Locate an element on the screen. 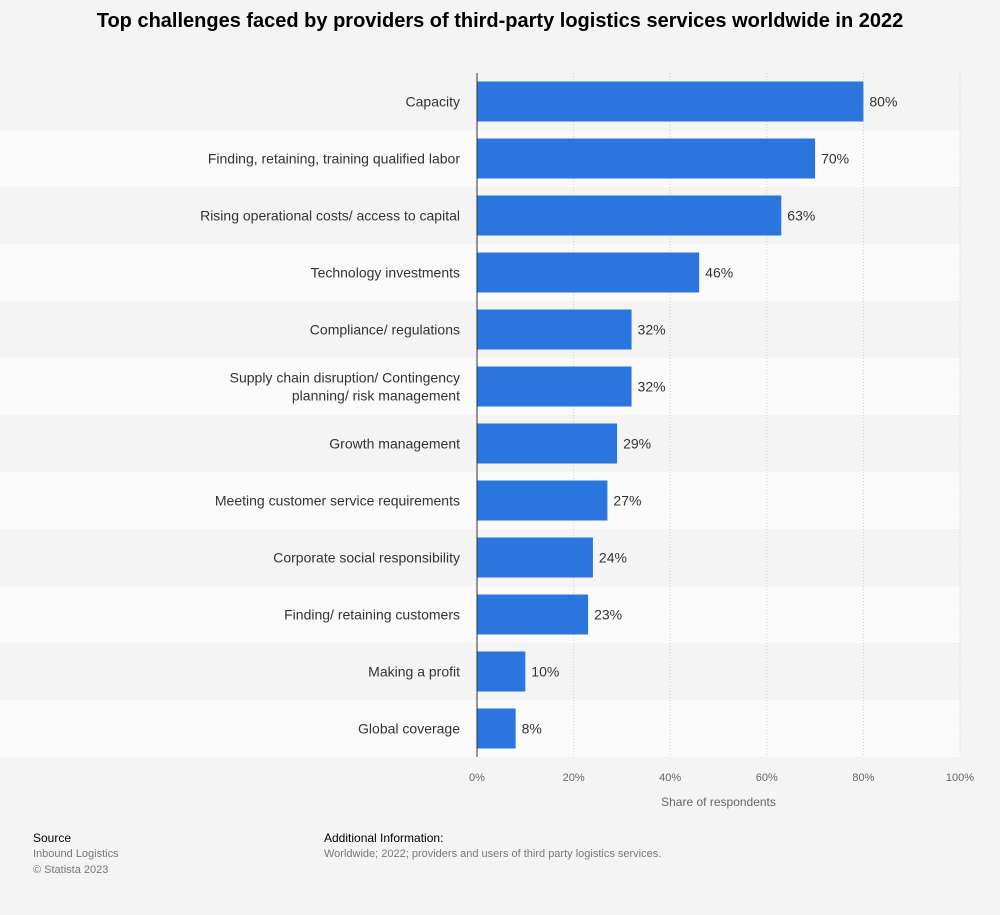 The width and height of the screenshot is (1000, 915). value-label: 8% is located at coordinates (532, 729).